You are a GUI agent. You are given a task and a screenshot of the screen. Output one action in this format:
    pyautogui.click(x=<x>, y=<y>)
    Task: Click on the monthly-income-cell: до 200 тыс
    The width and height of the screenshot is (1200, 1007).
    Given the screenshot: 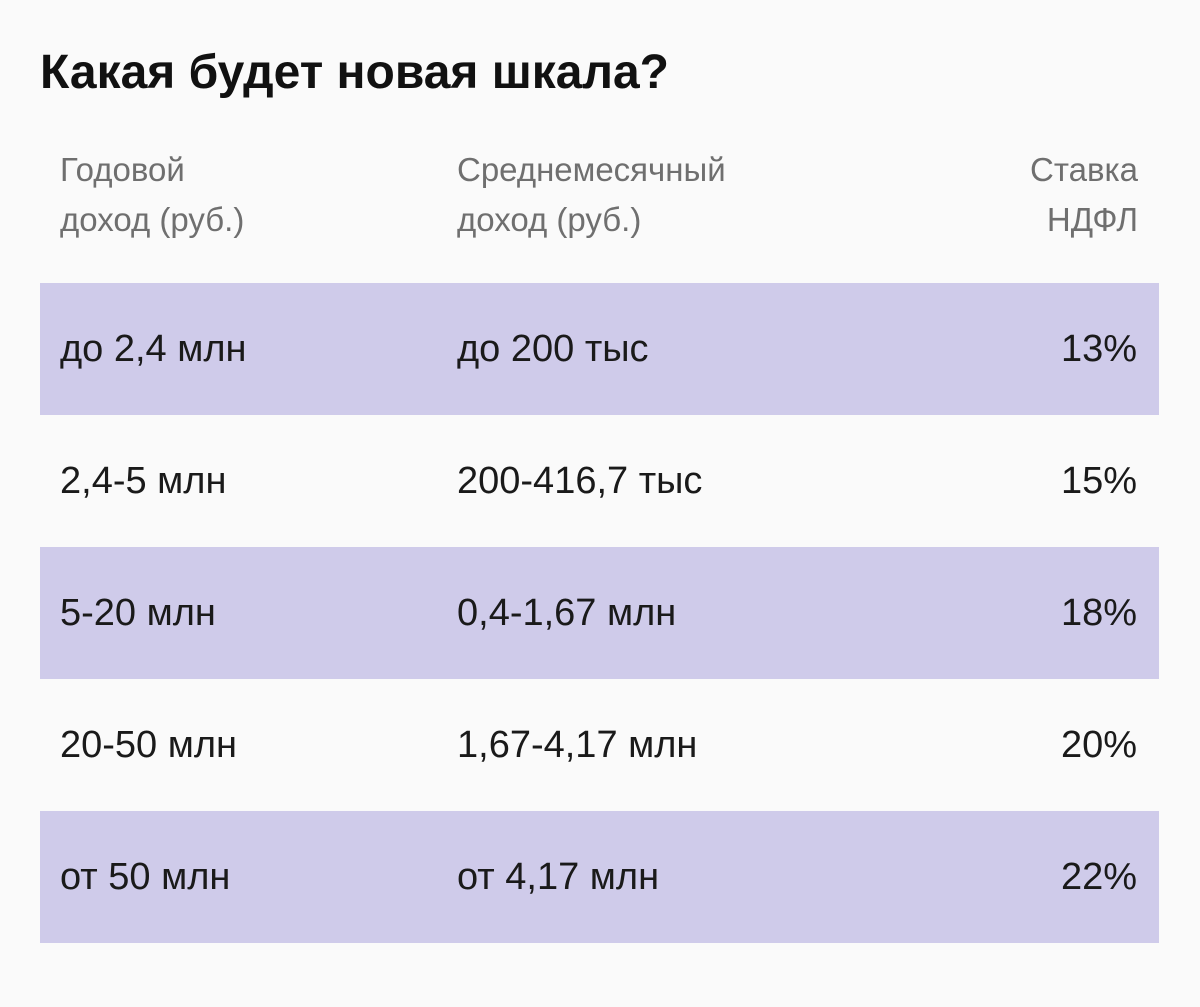 What is the action you would take?
    pyautogui.click(x=553, y=349)
    